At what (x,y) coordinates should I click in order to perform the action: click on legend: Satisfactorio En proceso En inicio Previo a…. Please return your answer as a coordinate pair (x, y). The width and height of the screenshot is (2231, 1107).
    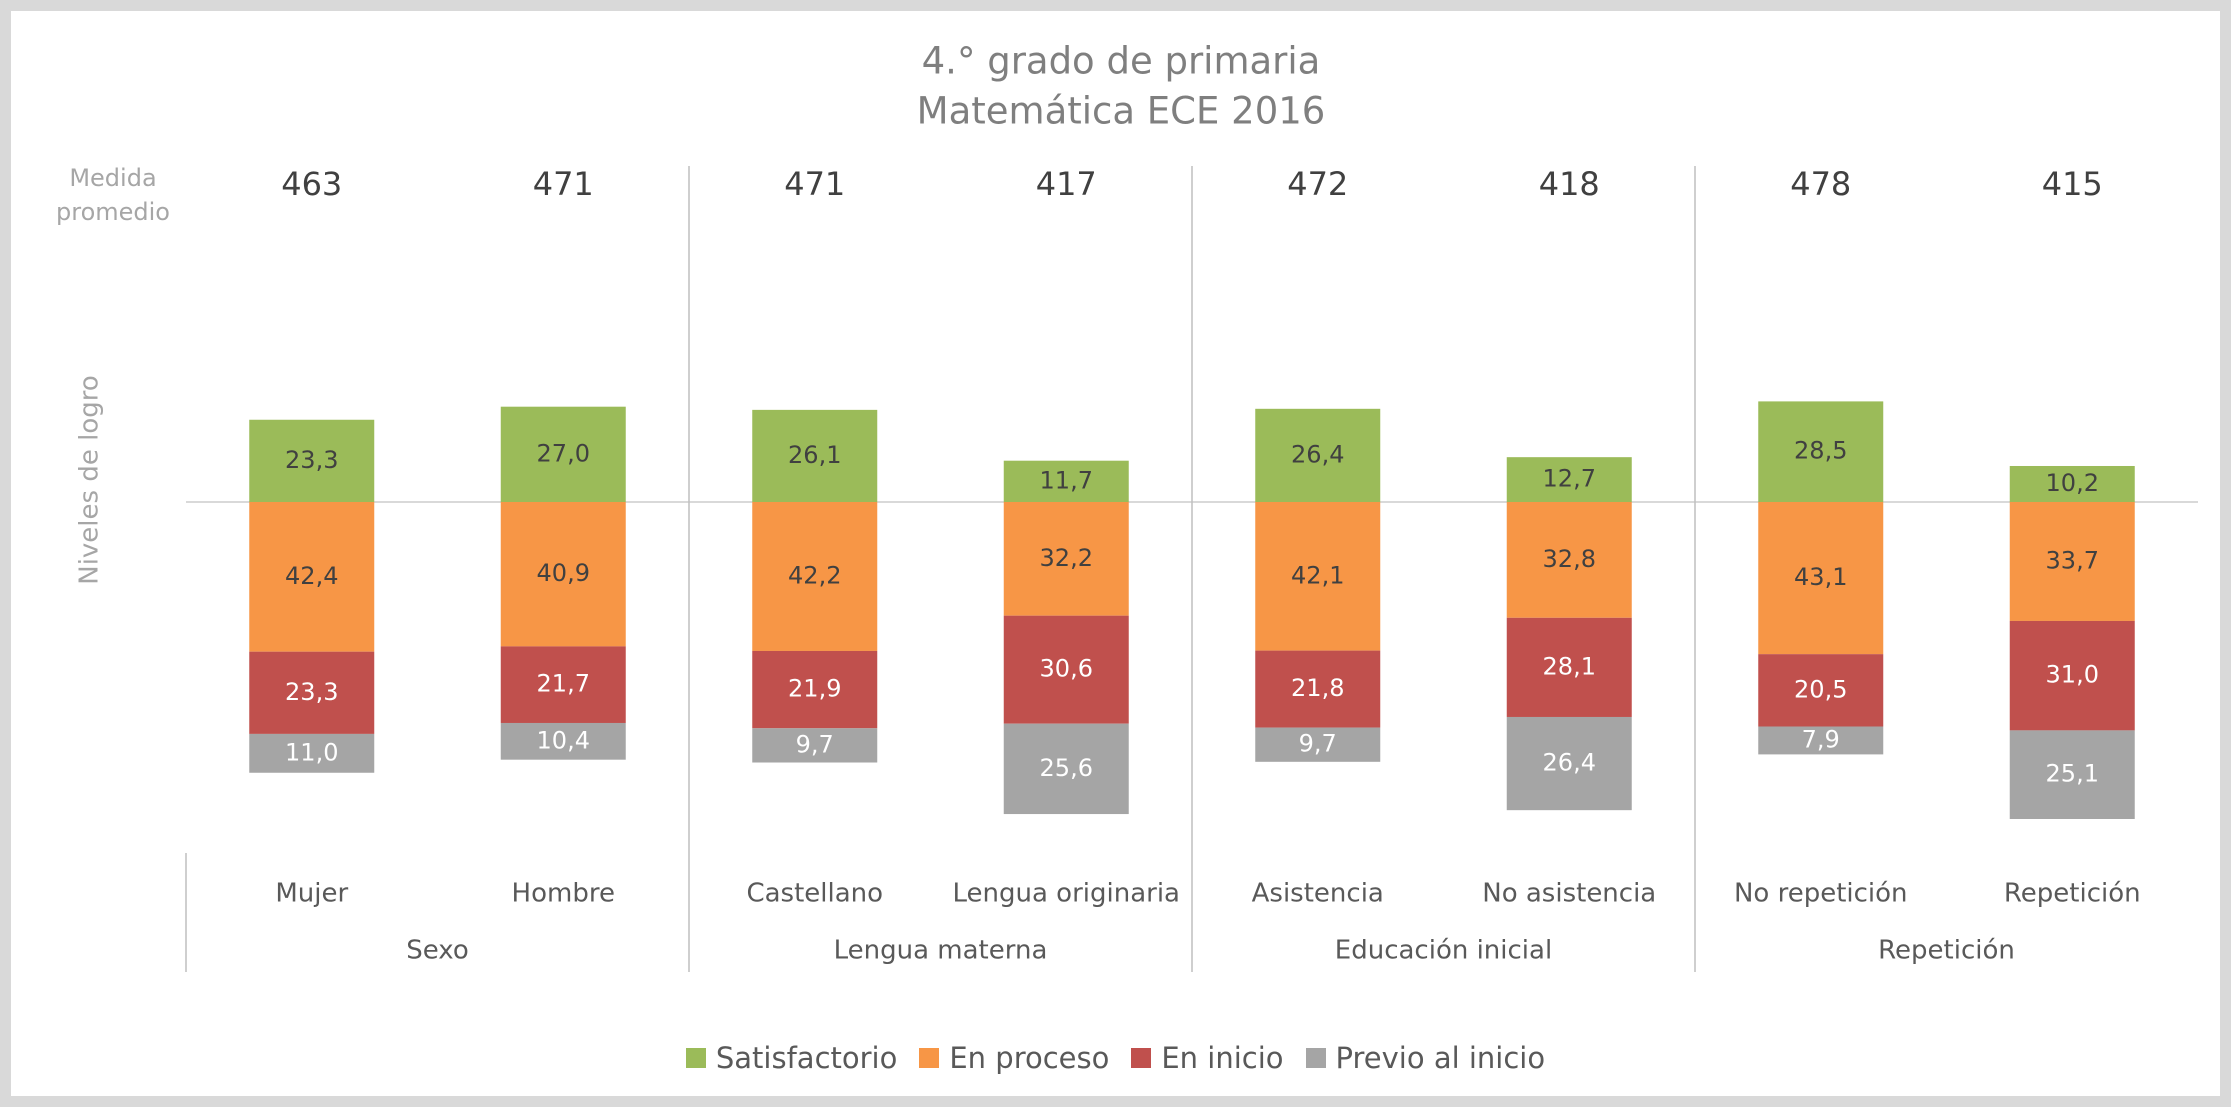
    Looking at the image, I should click on (1115, 1058).